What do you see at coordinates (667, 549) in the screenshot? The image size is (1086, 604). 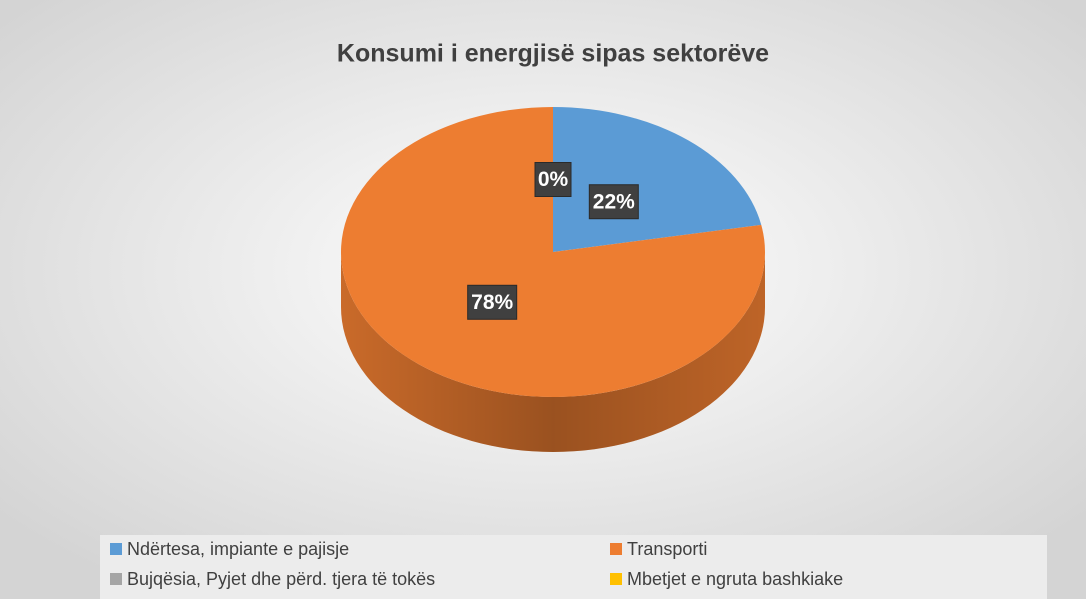 I see `legend-label: Transporti` at bounding box center [667, 549].